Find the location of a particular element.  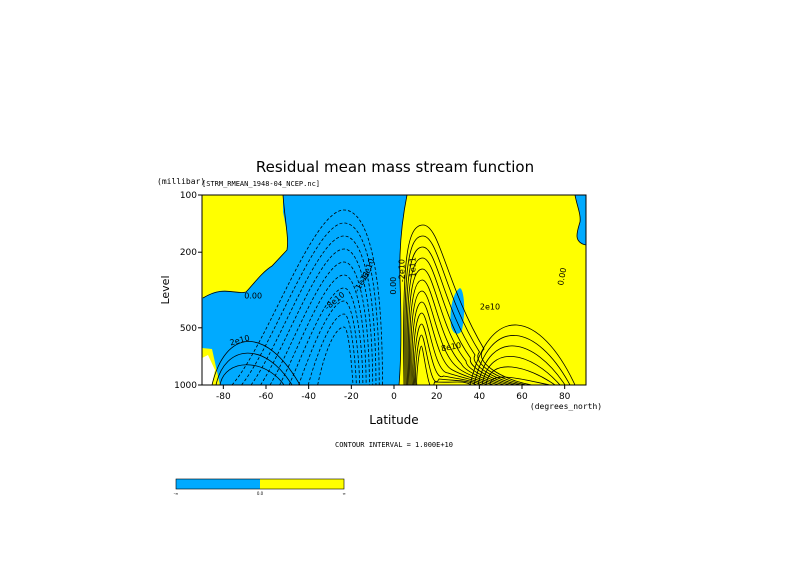

contour-label: 2e10 is located at coordinates (490, 306).